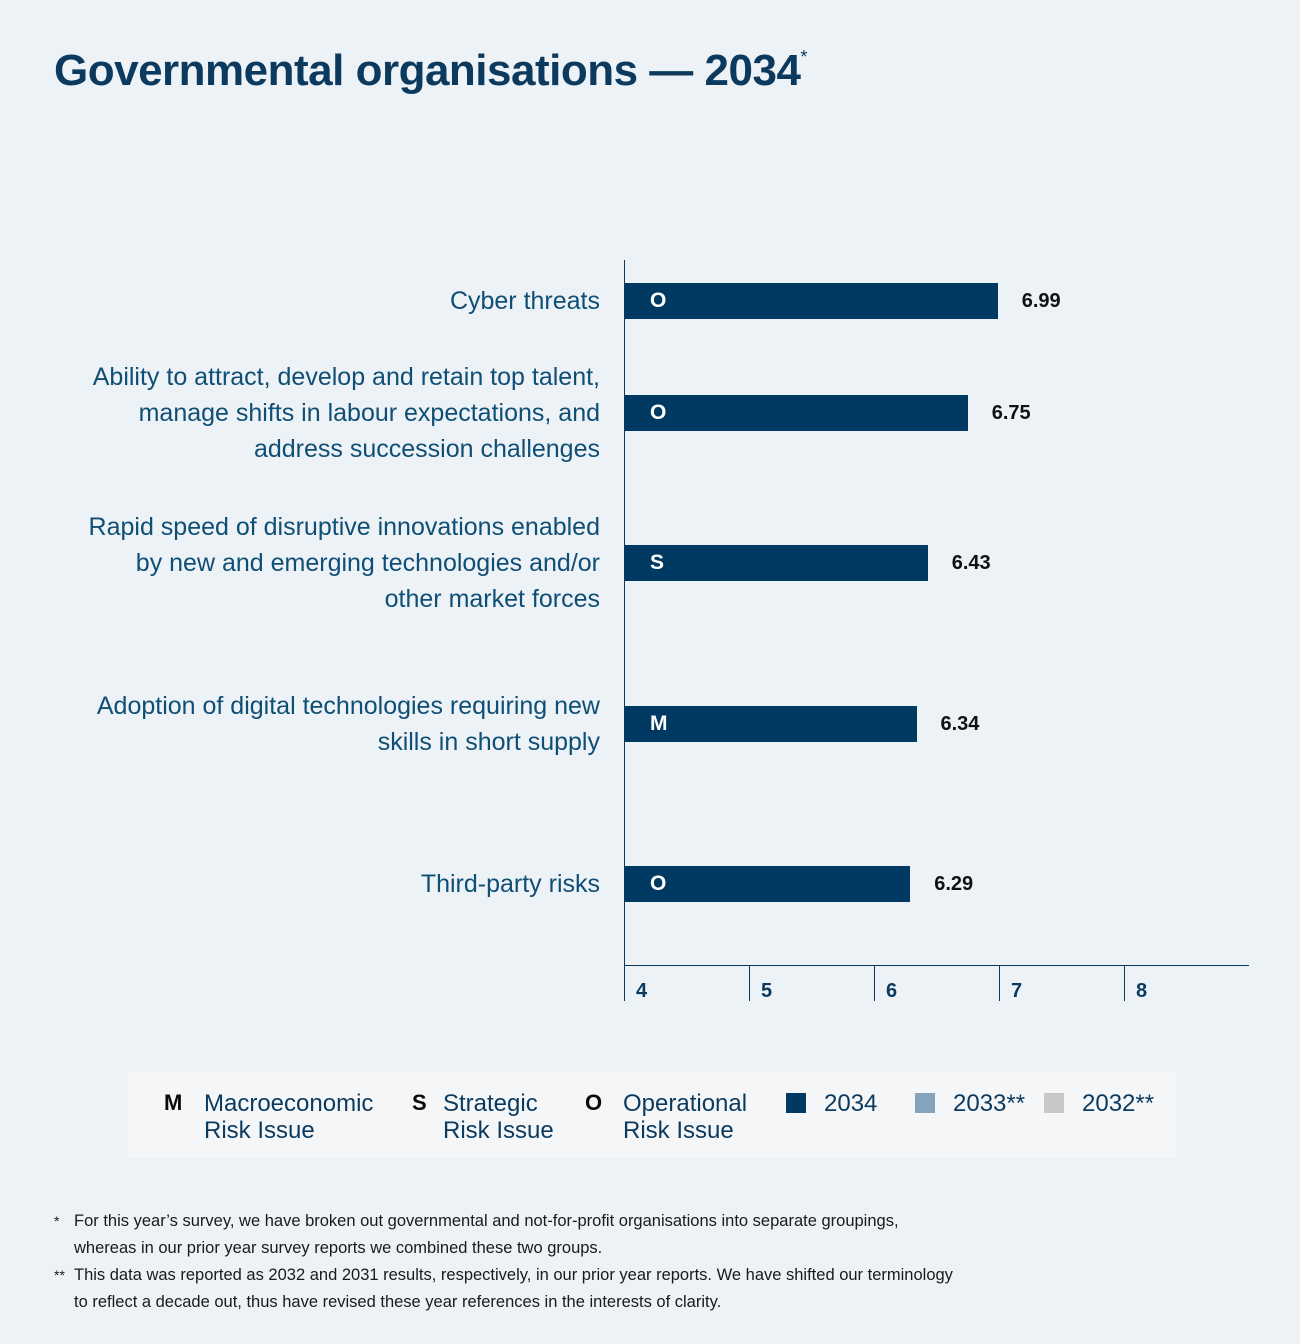 Image resolution: width=1300 pixels, height=1344 pixels. What do you see at coordinates (803, 57) in the screenshot?
I see `title-footnote-mark: *` at bounding box center [803, 57].